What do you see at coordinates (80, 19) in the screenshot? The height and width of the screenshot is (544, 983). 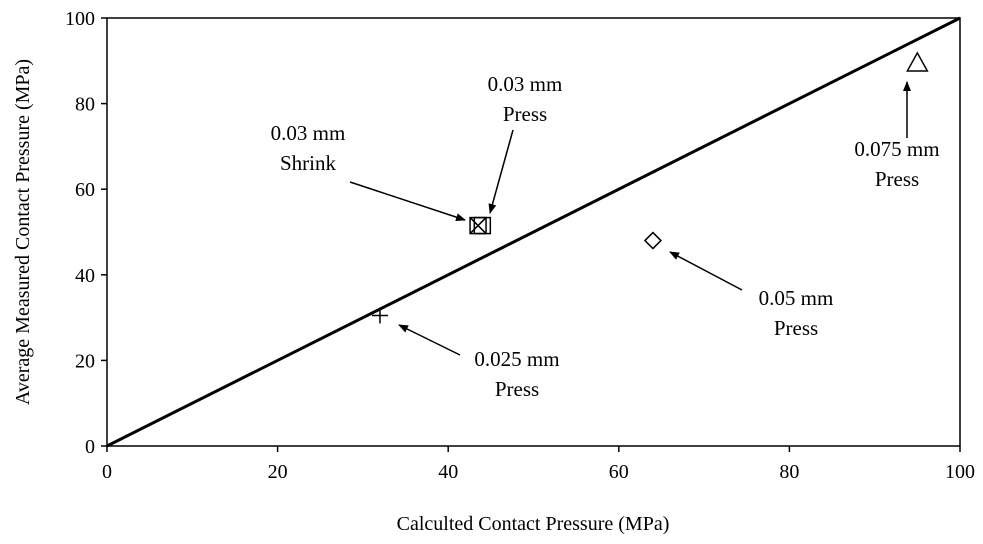 I see `y-tick-label: 100` at bounding box center [80, 19].